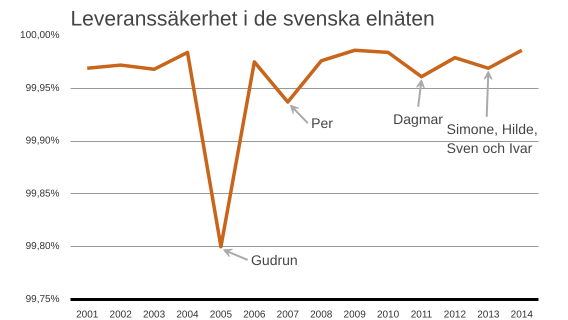 The width and height of the screenshot is (568, 320). What do you see at coordinates (321, 315) in the screenshot?
I see `x-tick-label: 2008` at bounding box center [321, 315].